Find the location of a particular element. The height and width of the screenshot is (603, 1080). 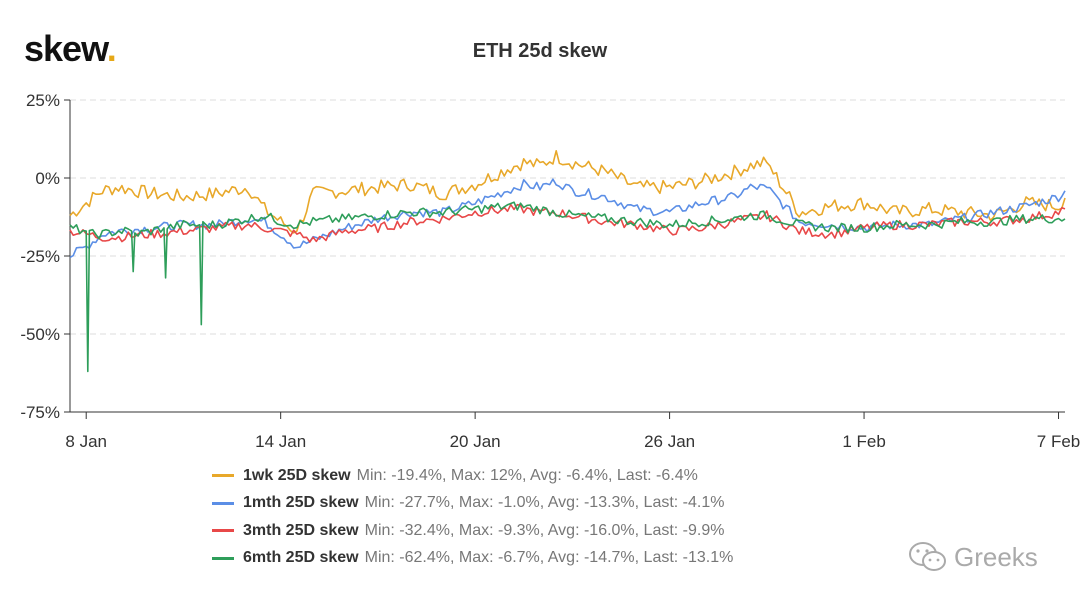

skew-logo: skew. is located at coordinates (70, 48).